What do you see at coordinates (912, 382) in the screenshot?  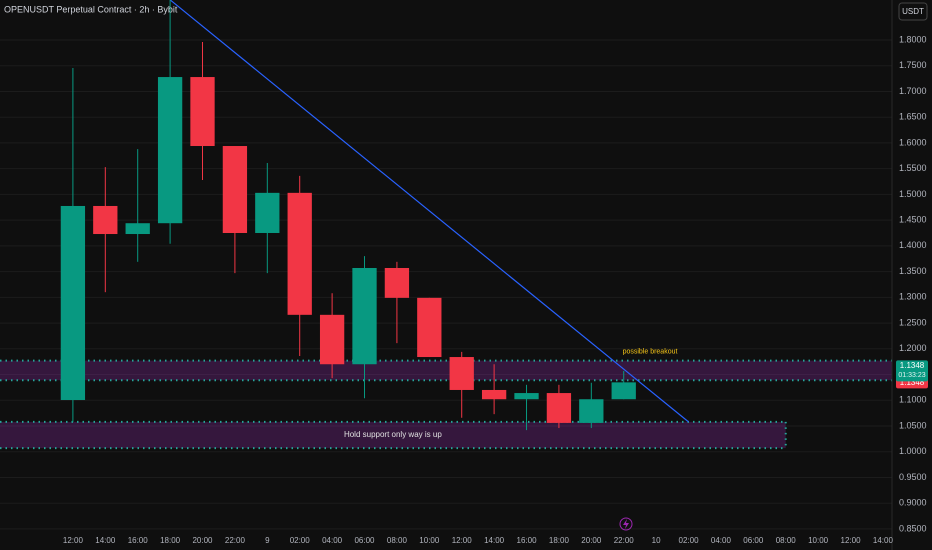 I see `mark-price-label: 1.1348` at bounding box center [912, 382].